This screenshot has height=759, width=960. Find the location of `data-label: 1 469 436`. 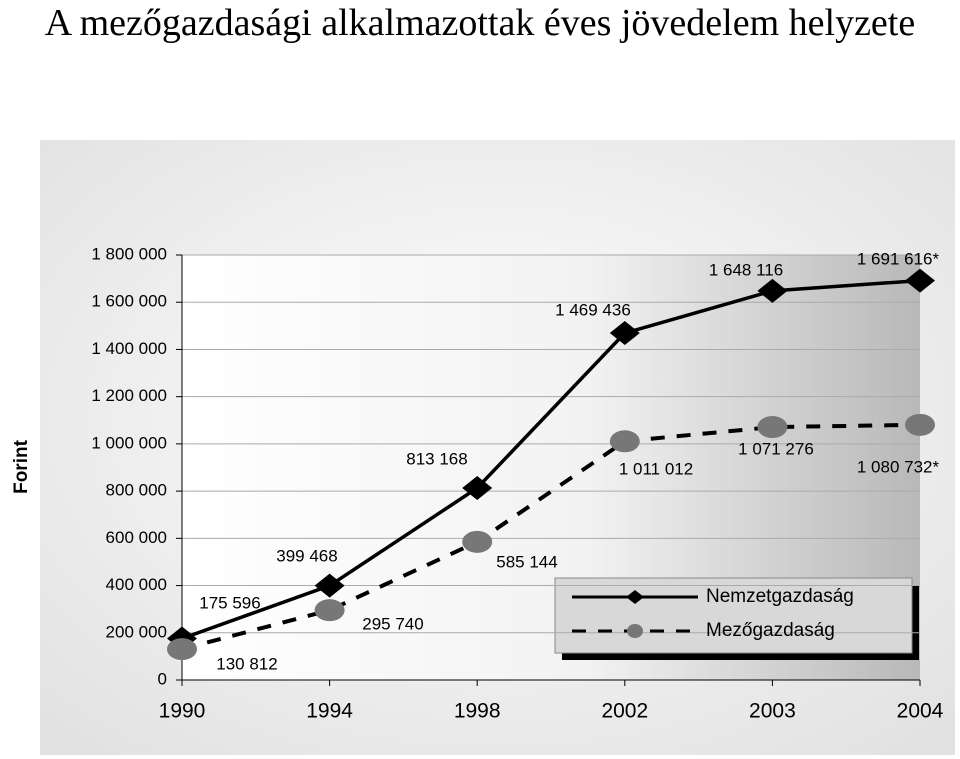

data-label: 1 469 436 is located at coordinates (593, 309).